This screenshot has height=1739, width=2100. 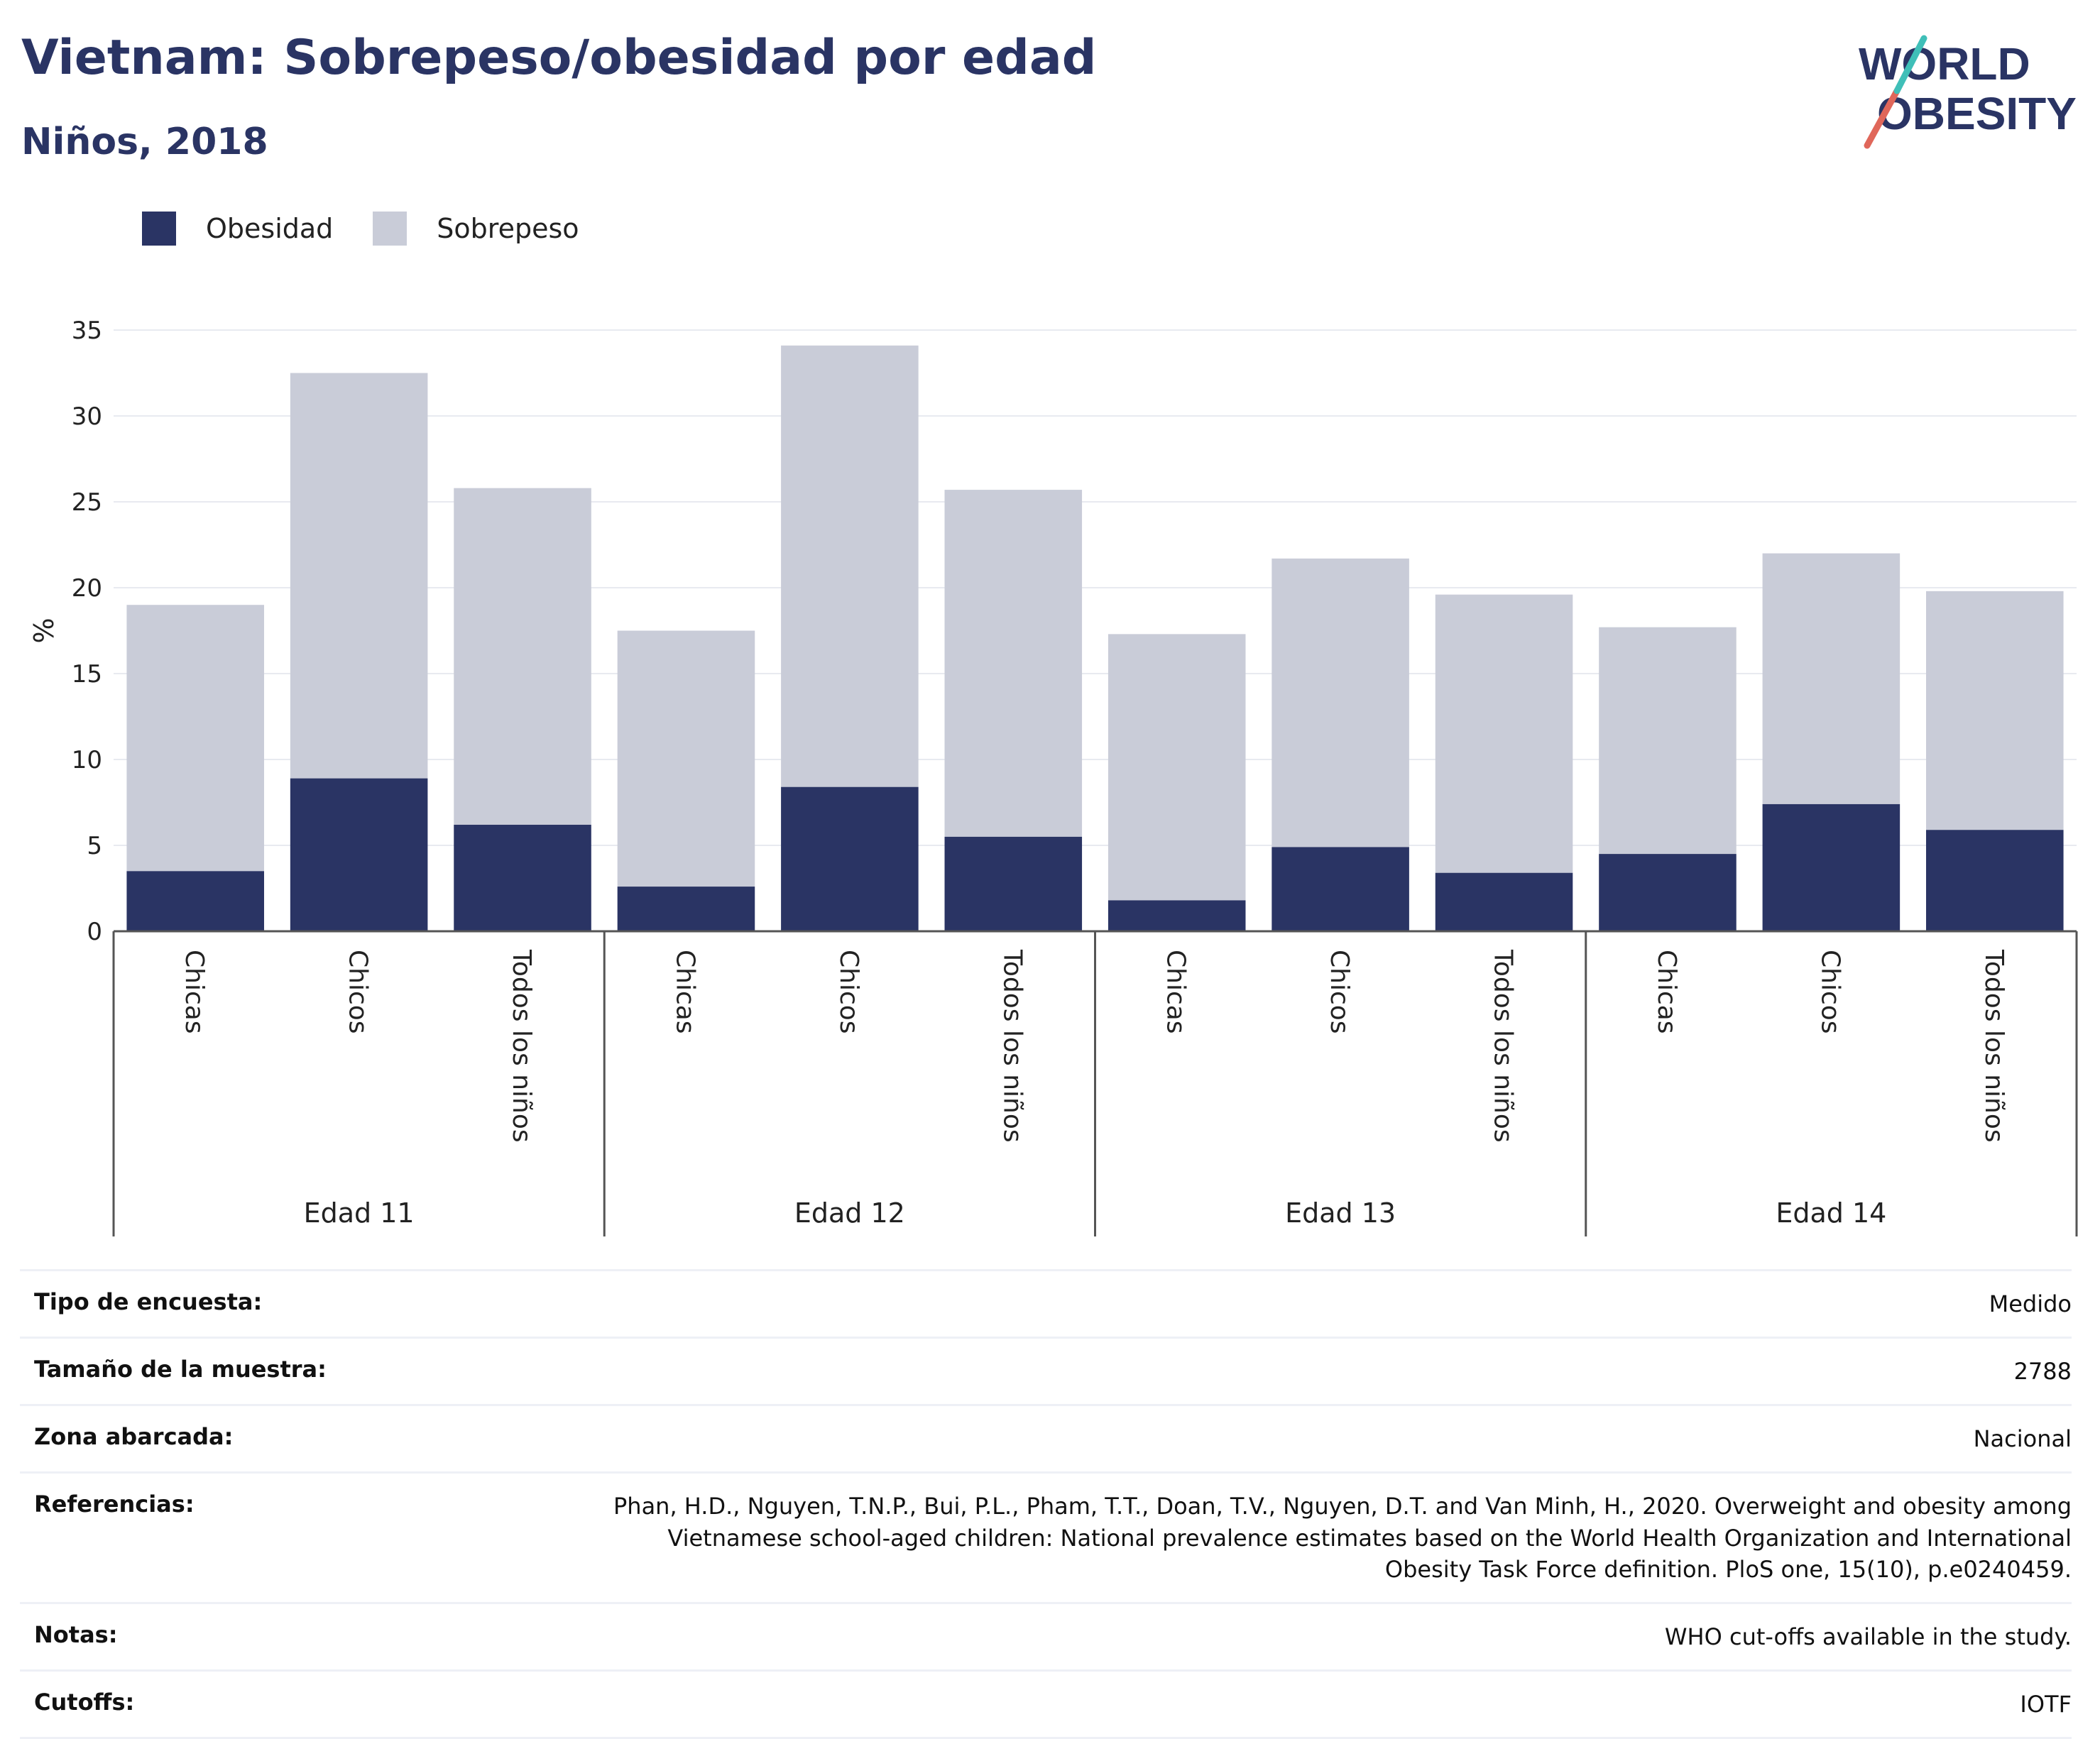 I want to click on x-group-label: Edad 14, so click(x=1831, y=1213).